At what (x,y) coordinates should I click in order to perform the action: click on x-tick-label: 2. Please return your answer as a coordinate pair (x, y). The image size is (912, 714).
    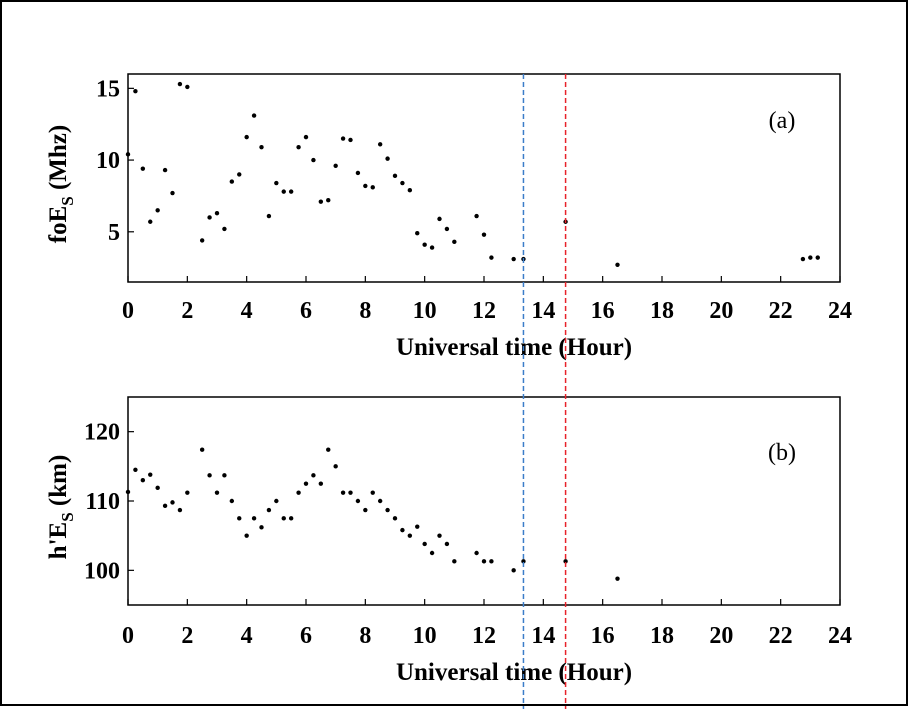
    Looking at the image, I should click on (187, 636).